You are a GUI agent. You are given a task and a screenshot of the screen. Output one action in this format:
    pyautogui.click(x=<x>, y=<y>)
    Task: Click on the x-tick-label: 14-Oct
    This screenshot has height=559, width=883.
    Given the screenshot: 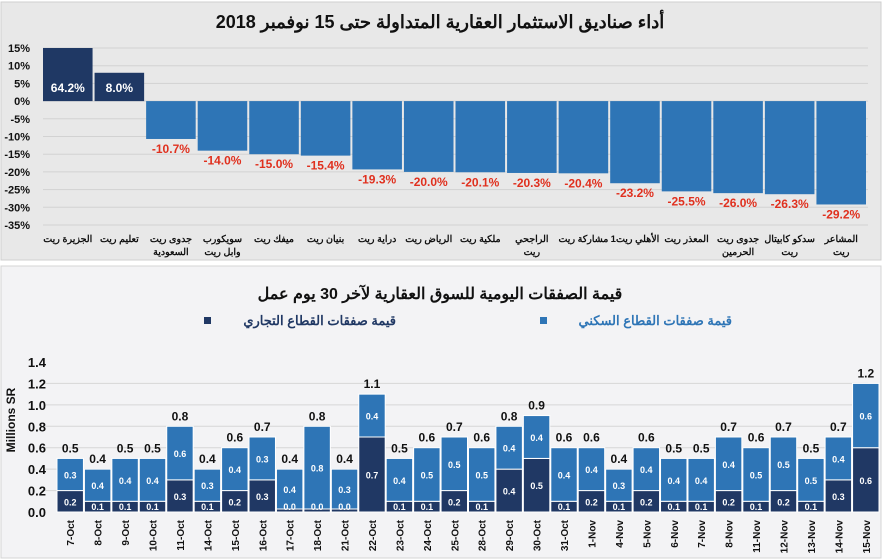 What is the action you would take?
    pyautogui.click(x=208, y=535)
    